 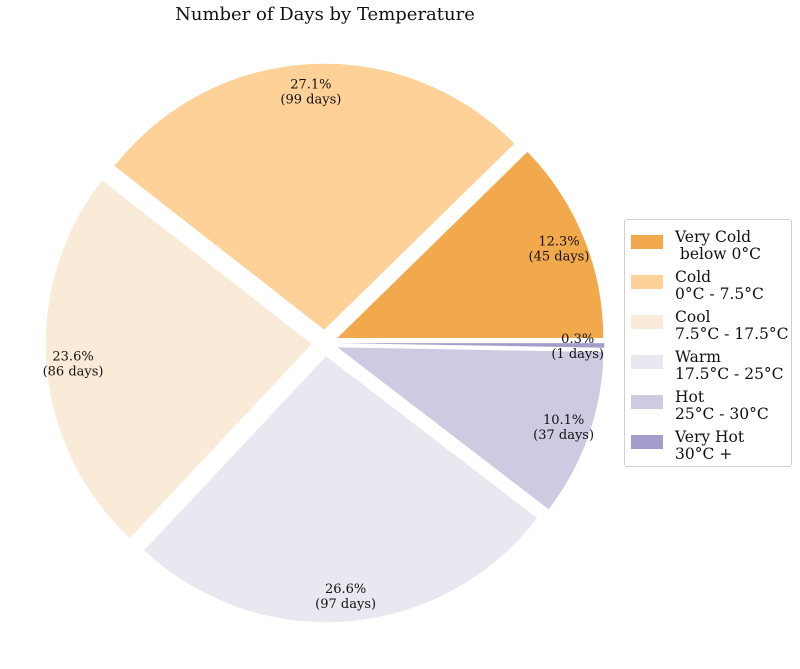 What do you see at coordinates (310, 93) in the screenshot?
I see `slice-label: 27.1% (99 days)` at bounding box center [310, 93].